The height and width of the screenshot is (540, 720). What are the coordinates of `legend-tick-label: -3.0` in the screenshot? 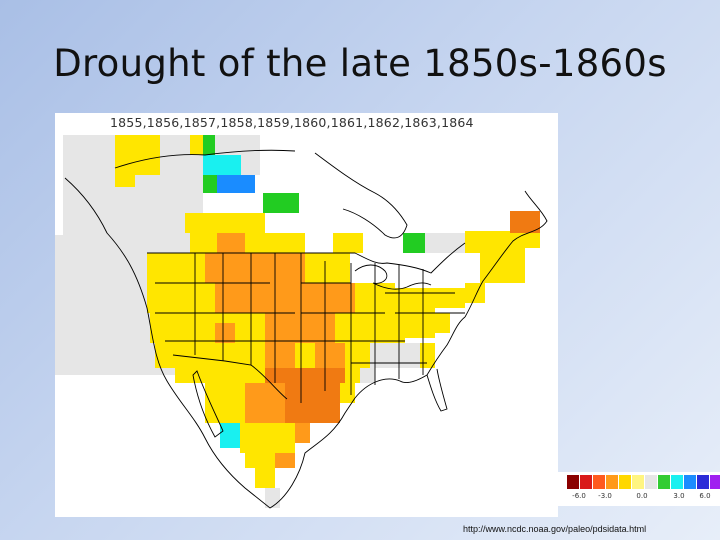 It's located at (605, 496).